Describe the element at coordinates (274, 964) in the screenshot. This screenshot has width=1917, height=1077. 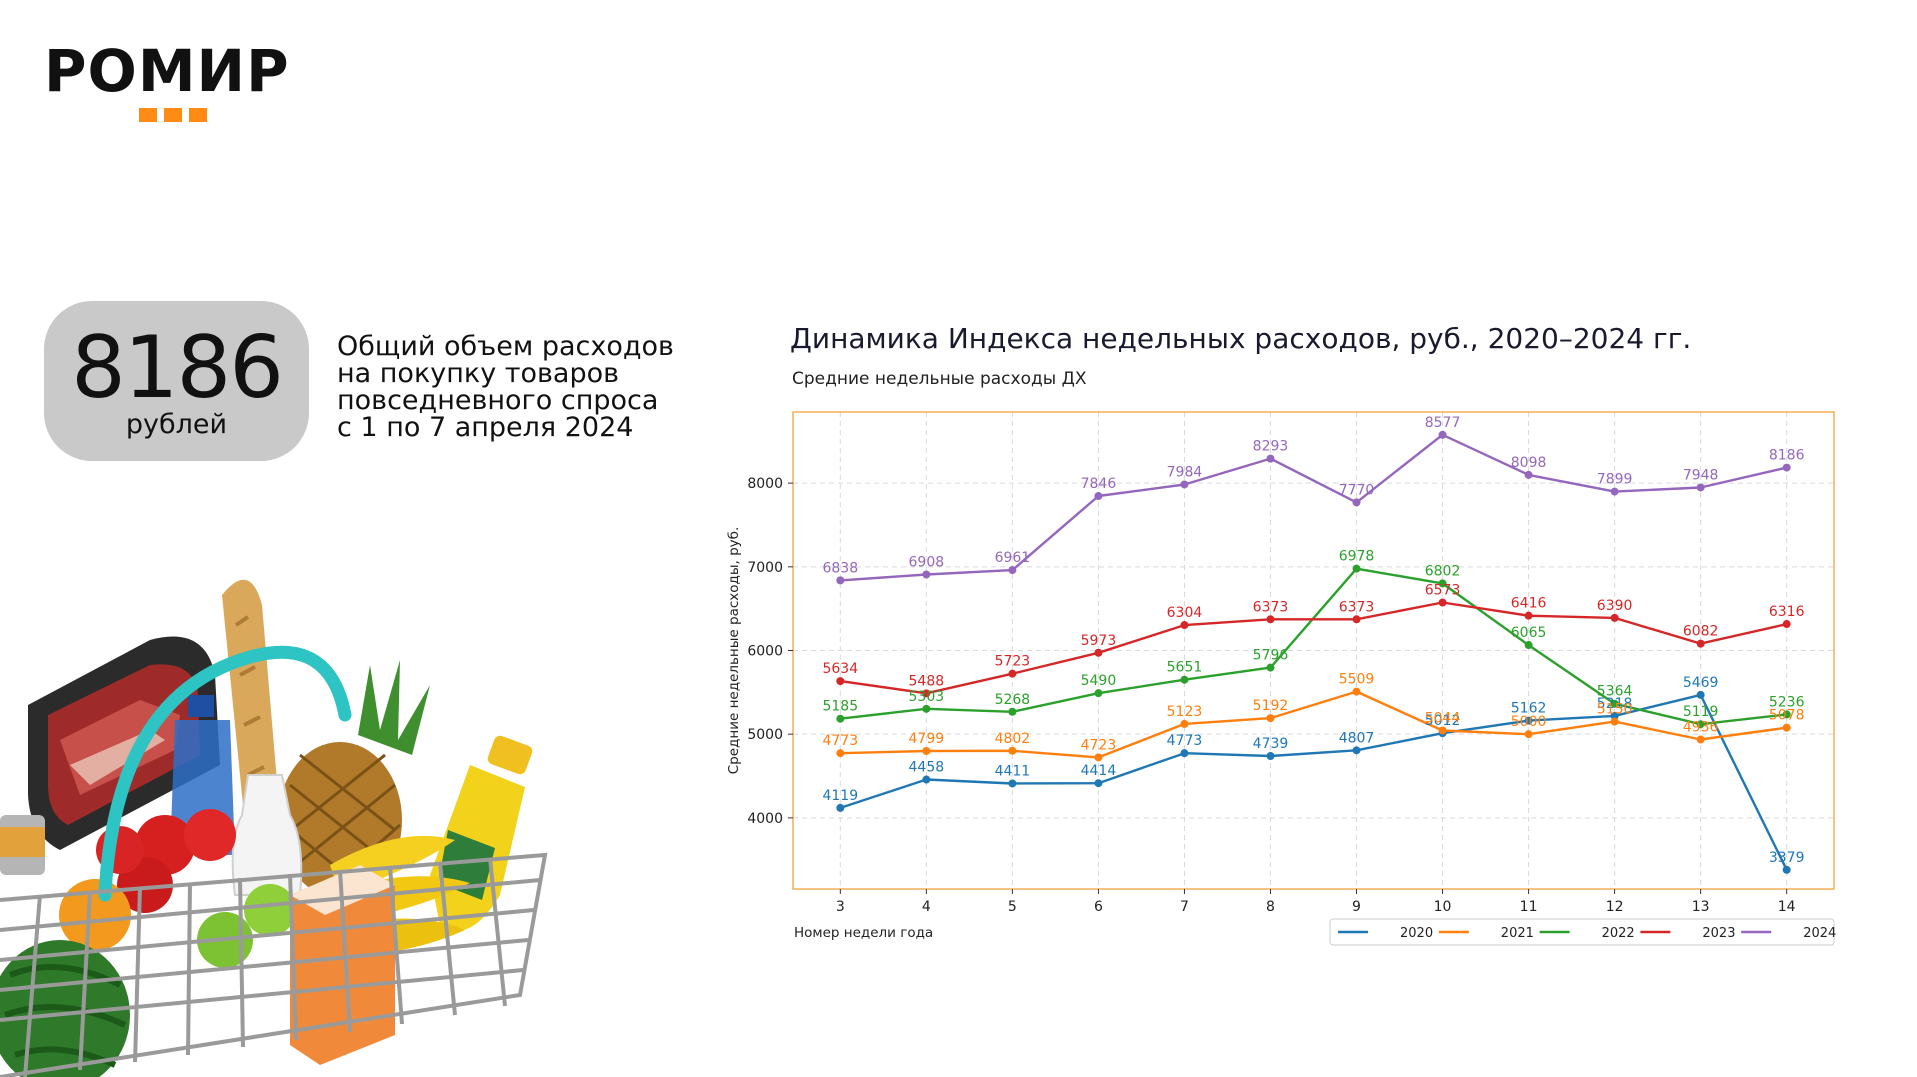
I see `basket-wire` at that location.